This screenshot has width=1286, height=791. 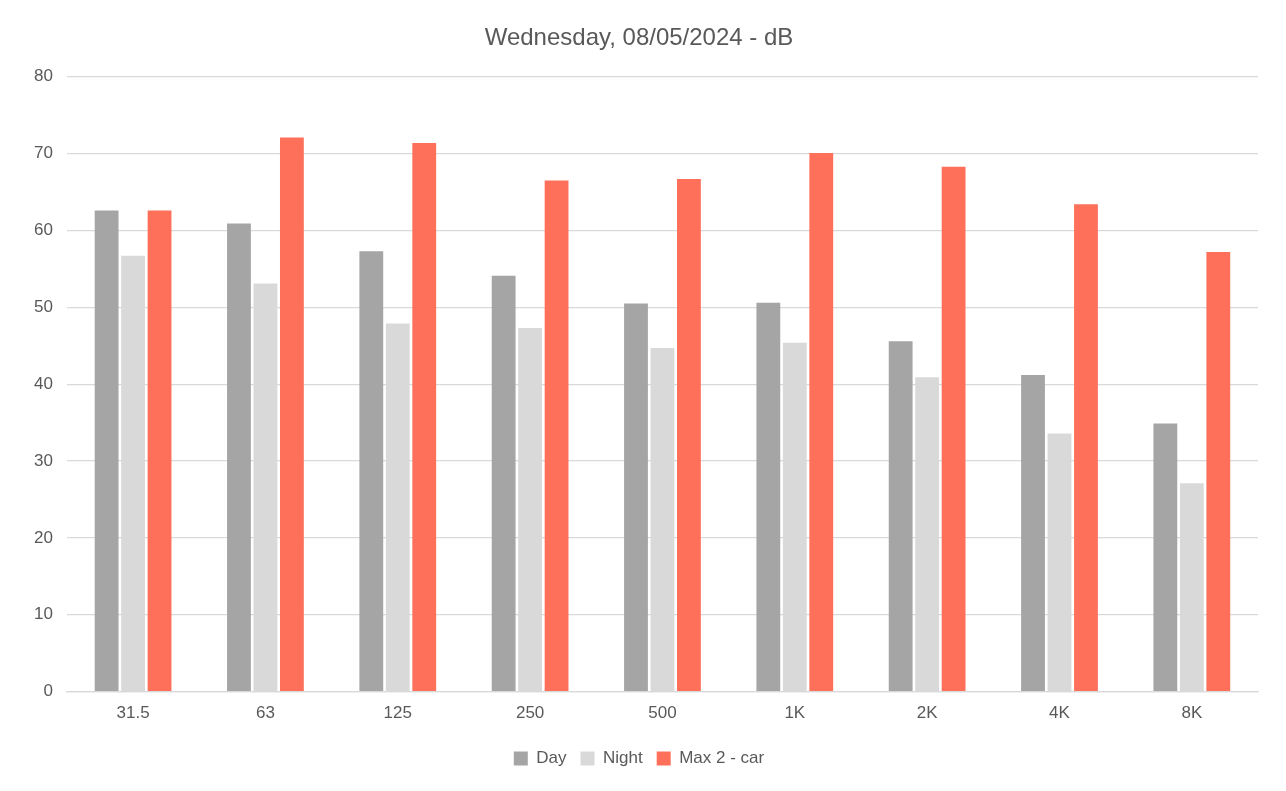 What do you see at coordinates (552, 758) in the screenshot?
I see `legend-label: Day` at bounding box center [552, 758].